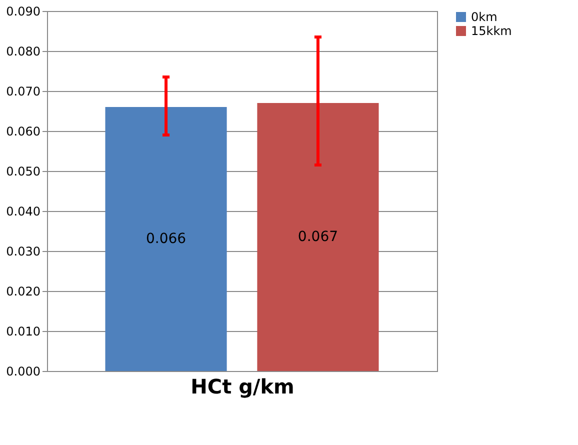  Describe the element at coordinates (242, 386) in the screenshot. I see `x-axis-title: HCt g/km` at that location.